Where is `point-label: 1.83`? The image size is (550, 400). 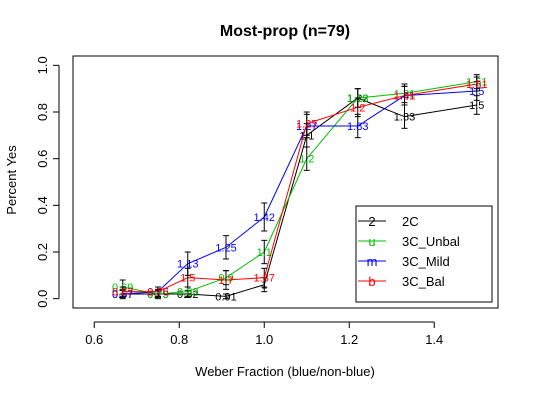
point-label: 1.83 is located at coordinates (357, 127).